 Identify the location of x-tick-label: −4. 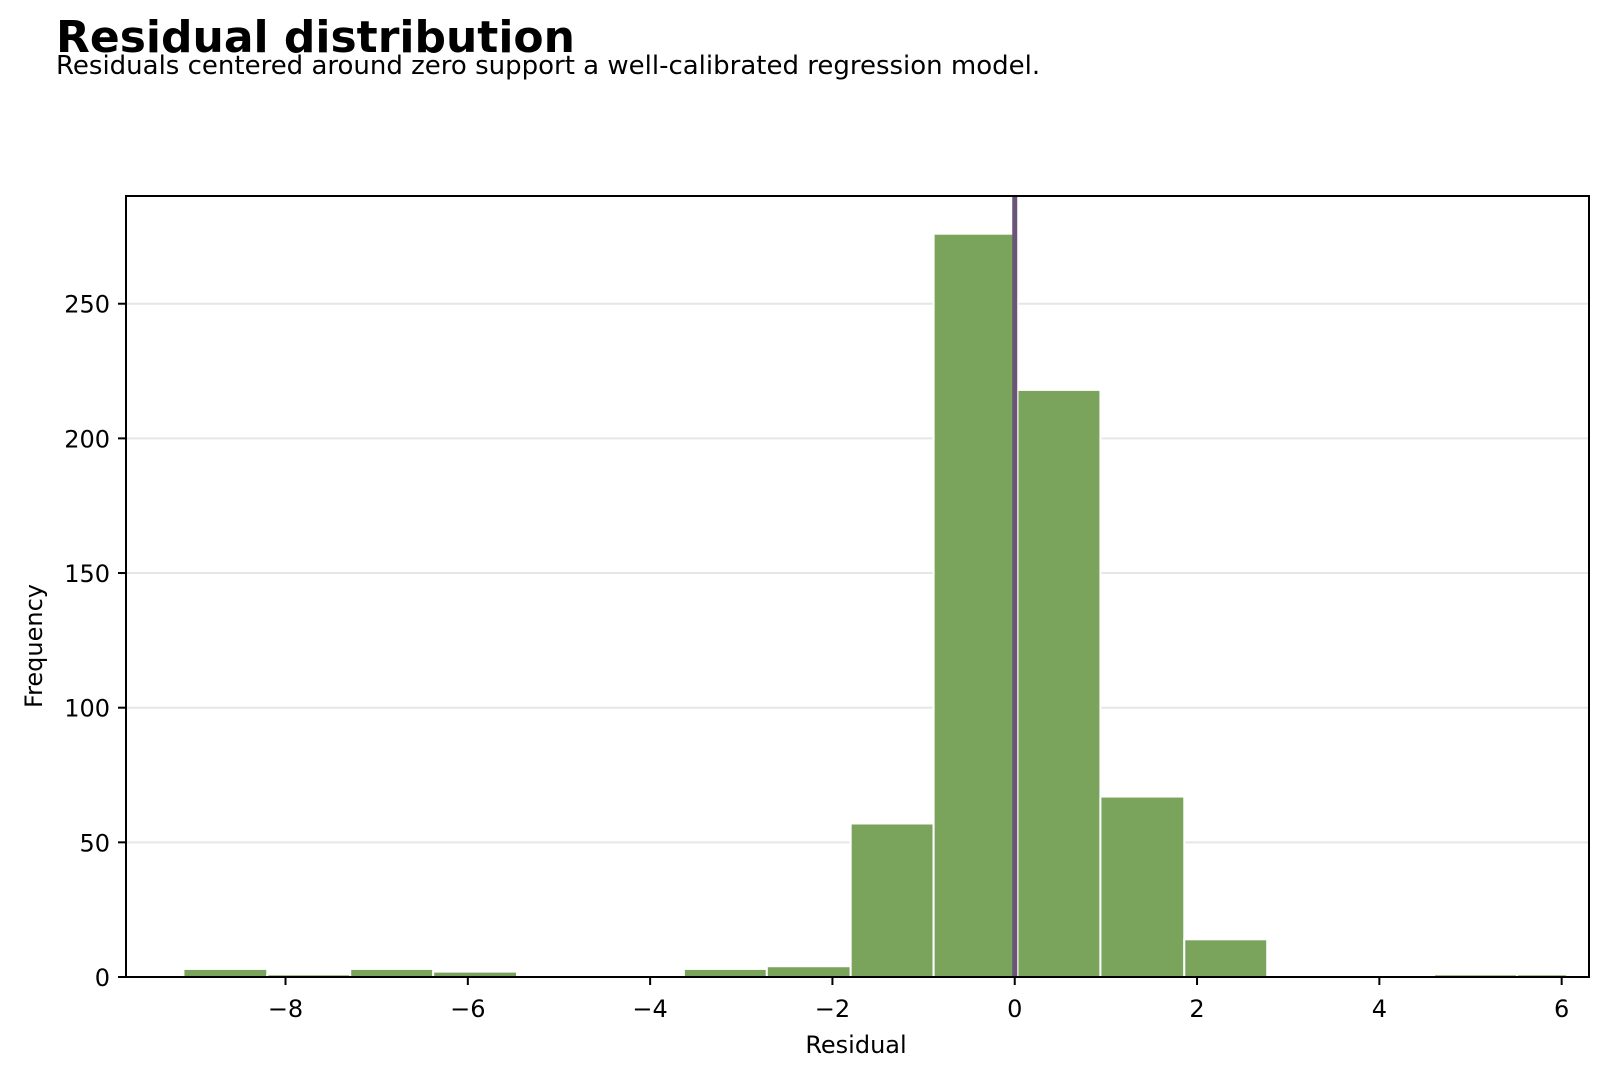
(649, 1009).